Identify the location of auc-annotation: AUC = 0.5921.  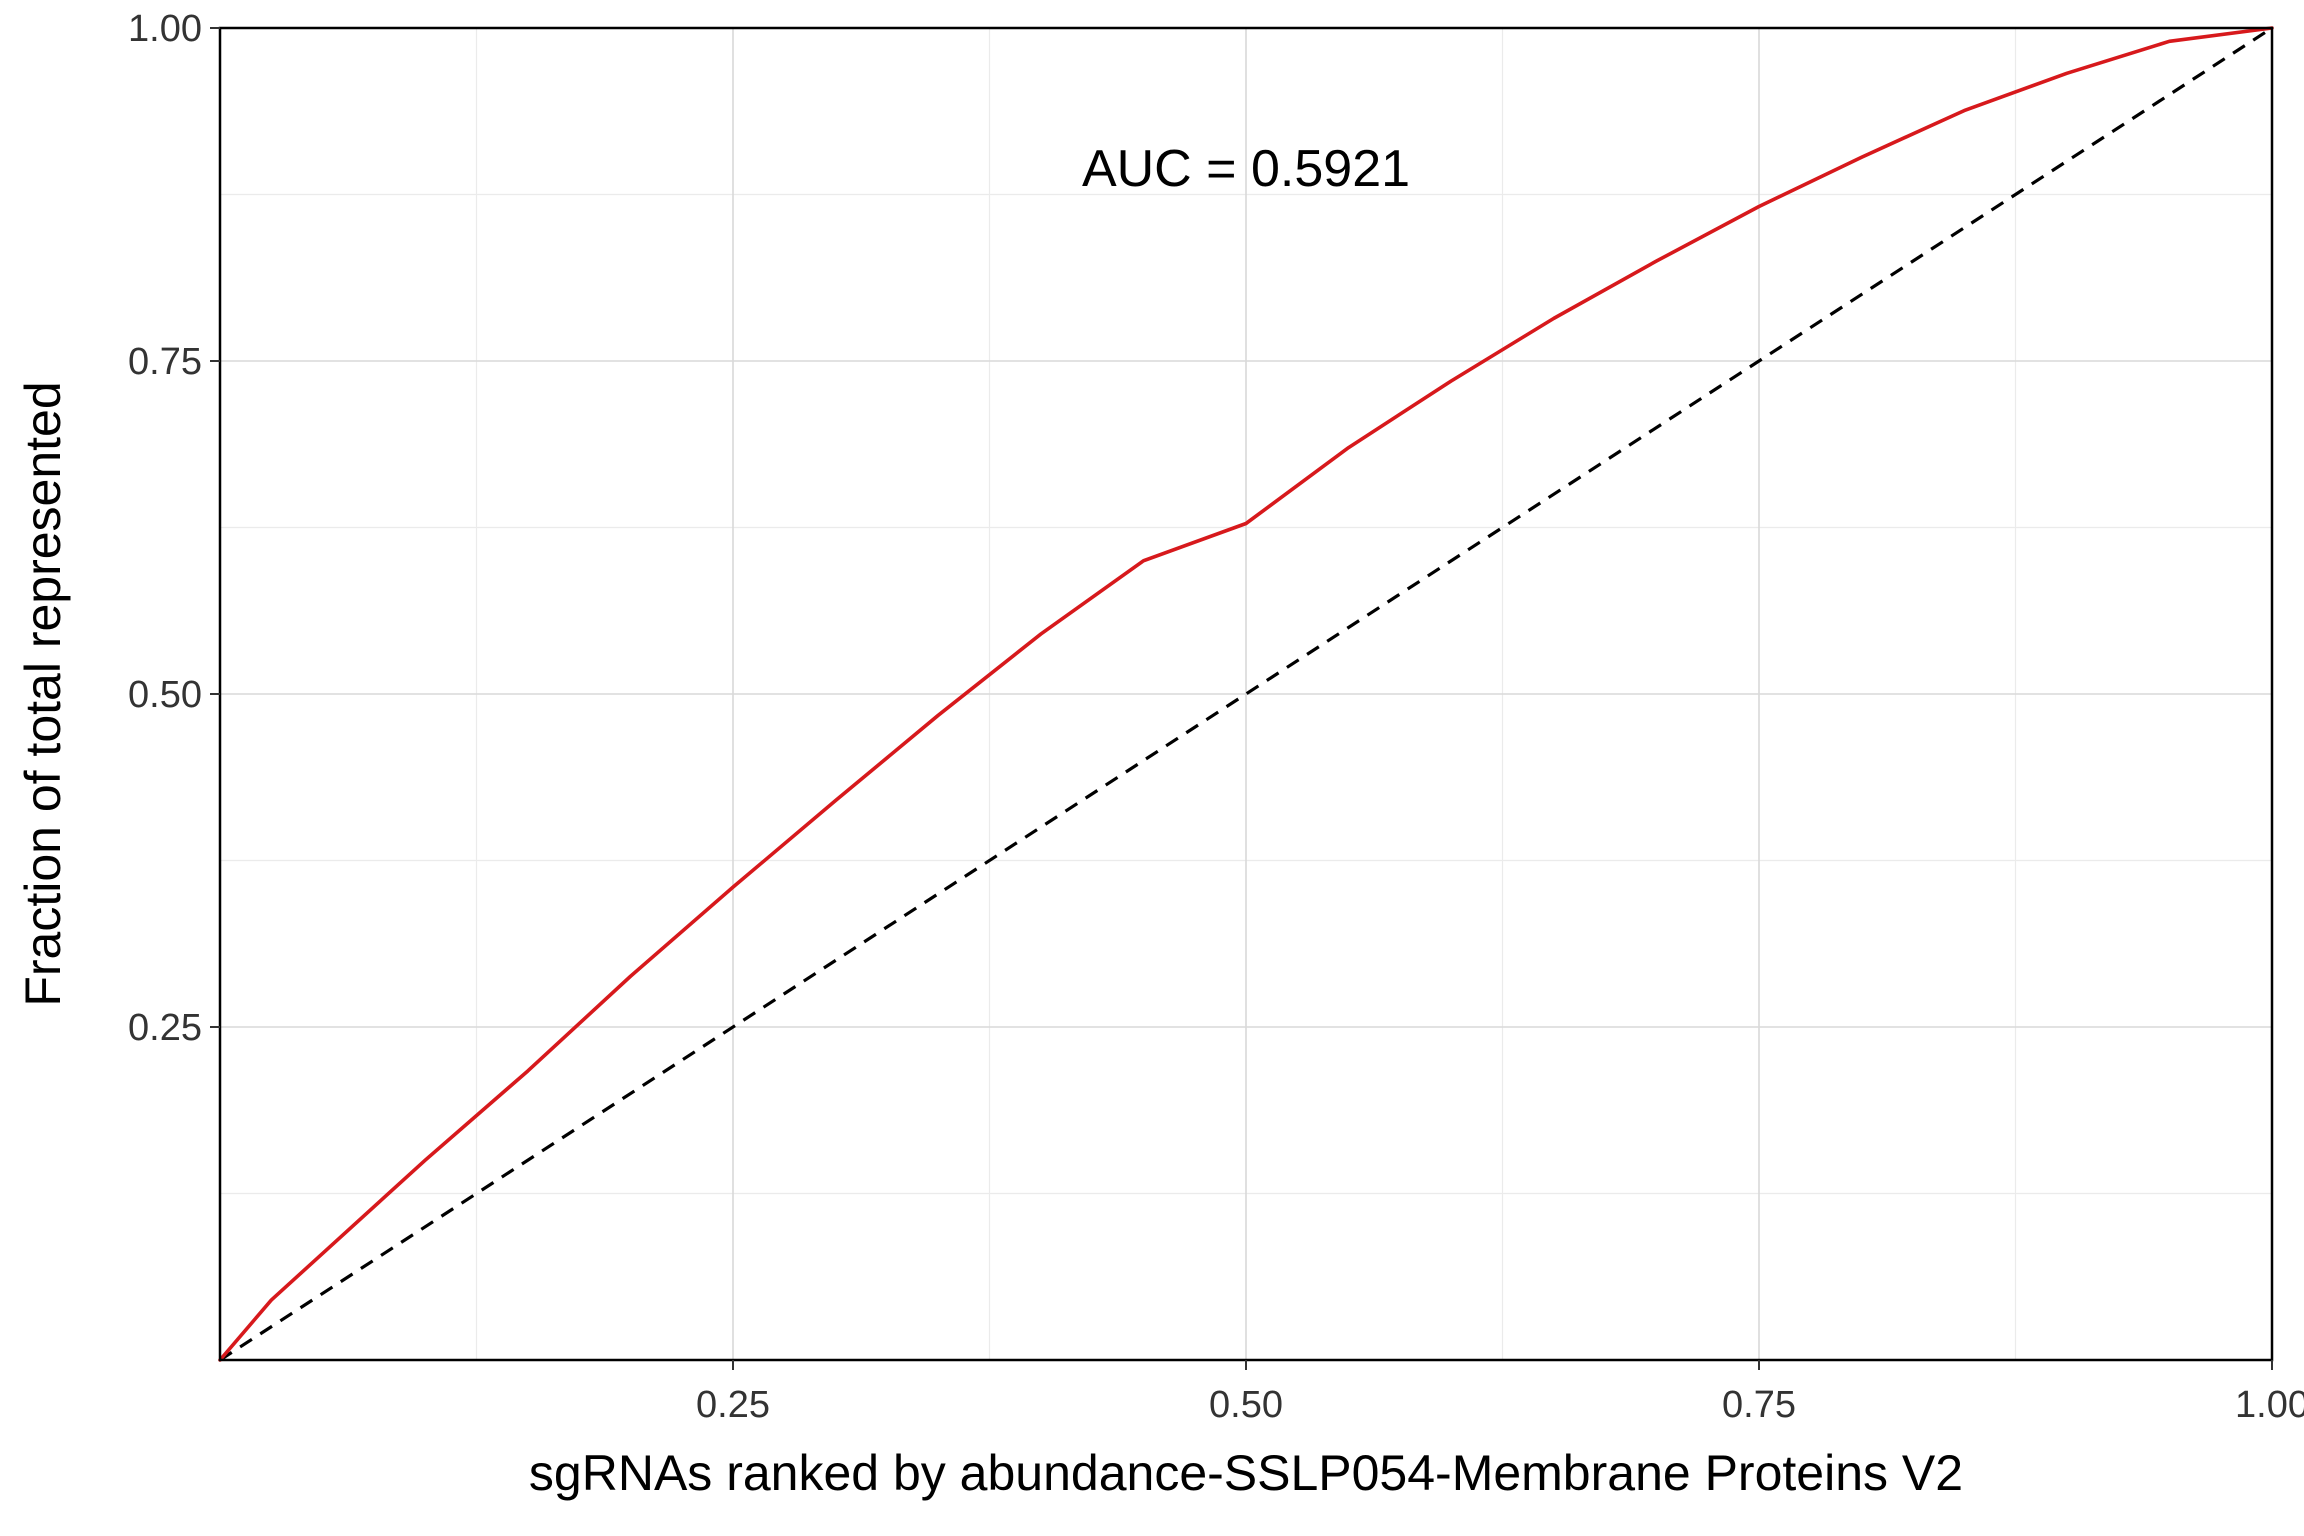
(1246, 169).